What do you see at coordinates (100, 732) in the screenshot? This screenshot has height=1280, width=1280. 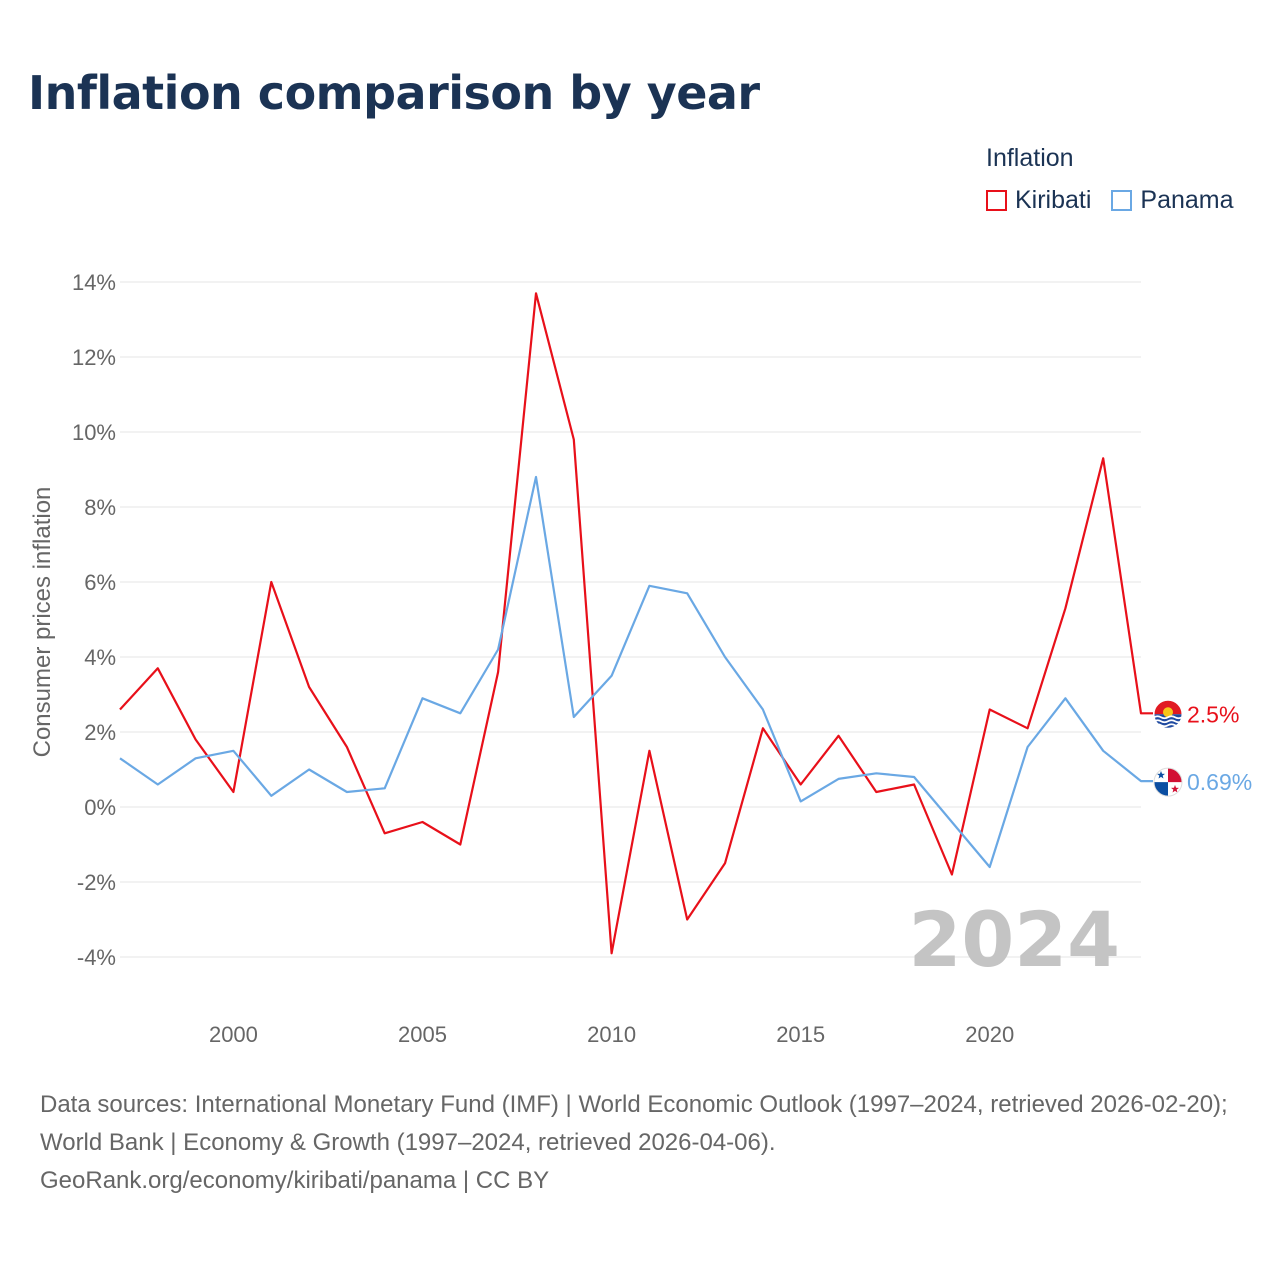 I see `y-tick-label: 2%` at bounding box center [100, 732].